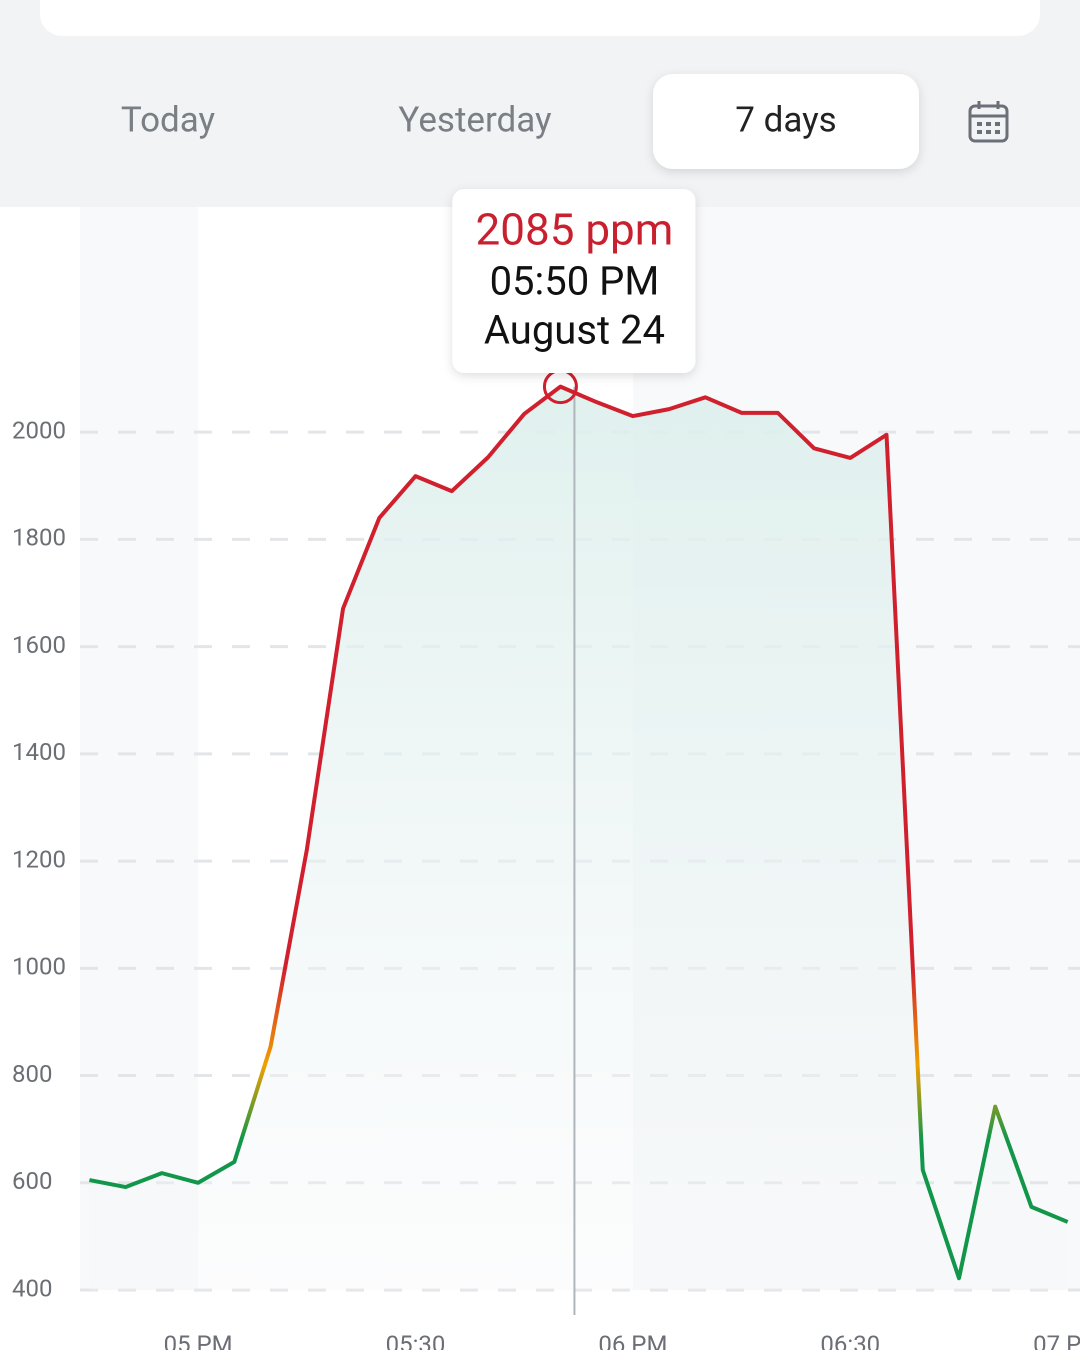 The width and height of the screenshot is (1080, 1350). I want to click on summary-card, so click(540, 18).